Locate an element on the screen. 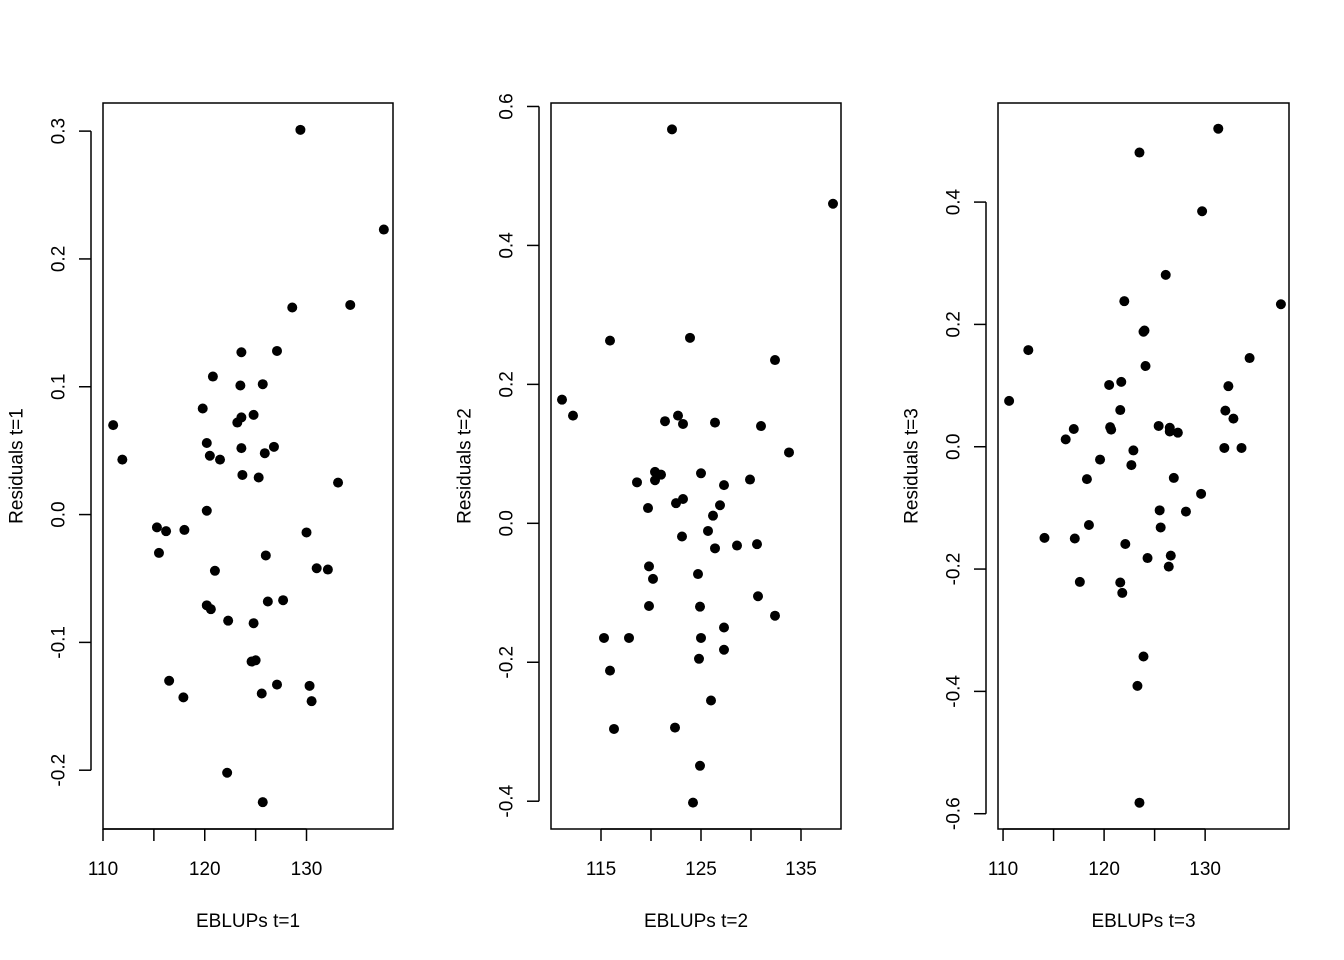 Image resolution: width=1344 pixels, height=960 pixels. y-tick-label: 0.4 is located at coordinates (507, 245).